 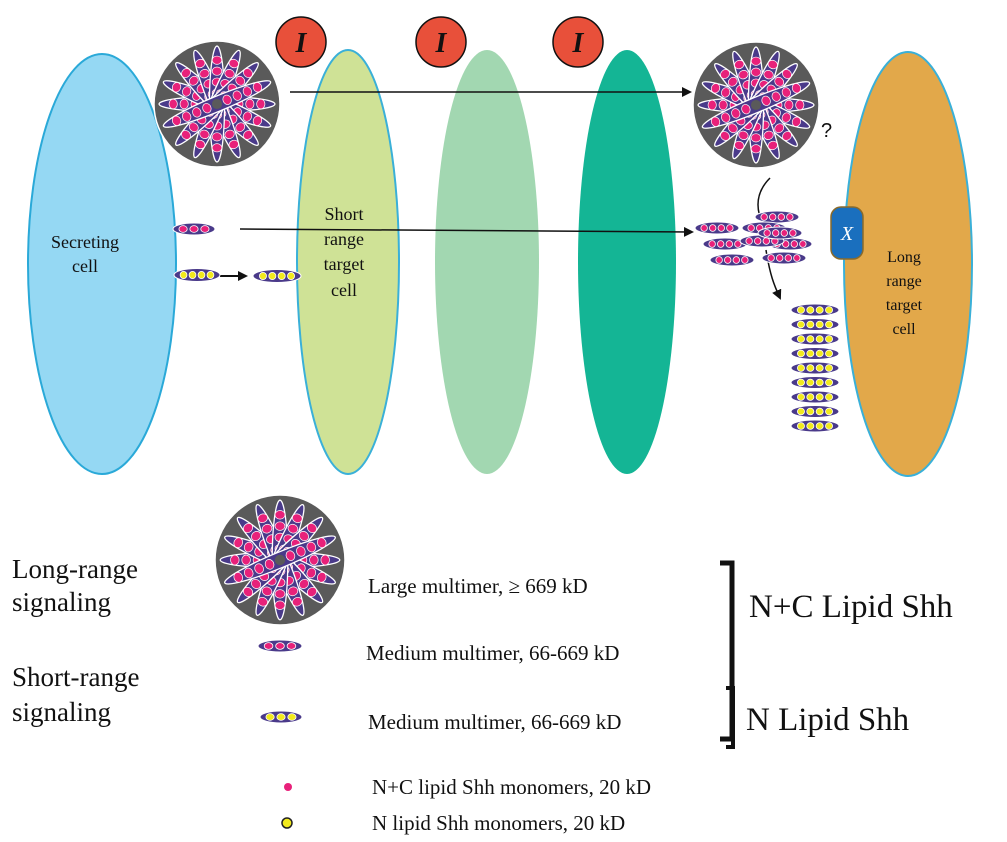 I want to click on nc-monomer-label: N+C lipid Shh monomers, 20 kD, so click(x=511, y=787).